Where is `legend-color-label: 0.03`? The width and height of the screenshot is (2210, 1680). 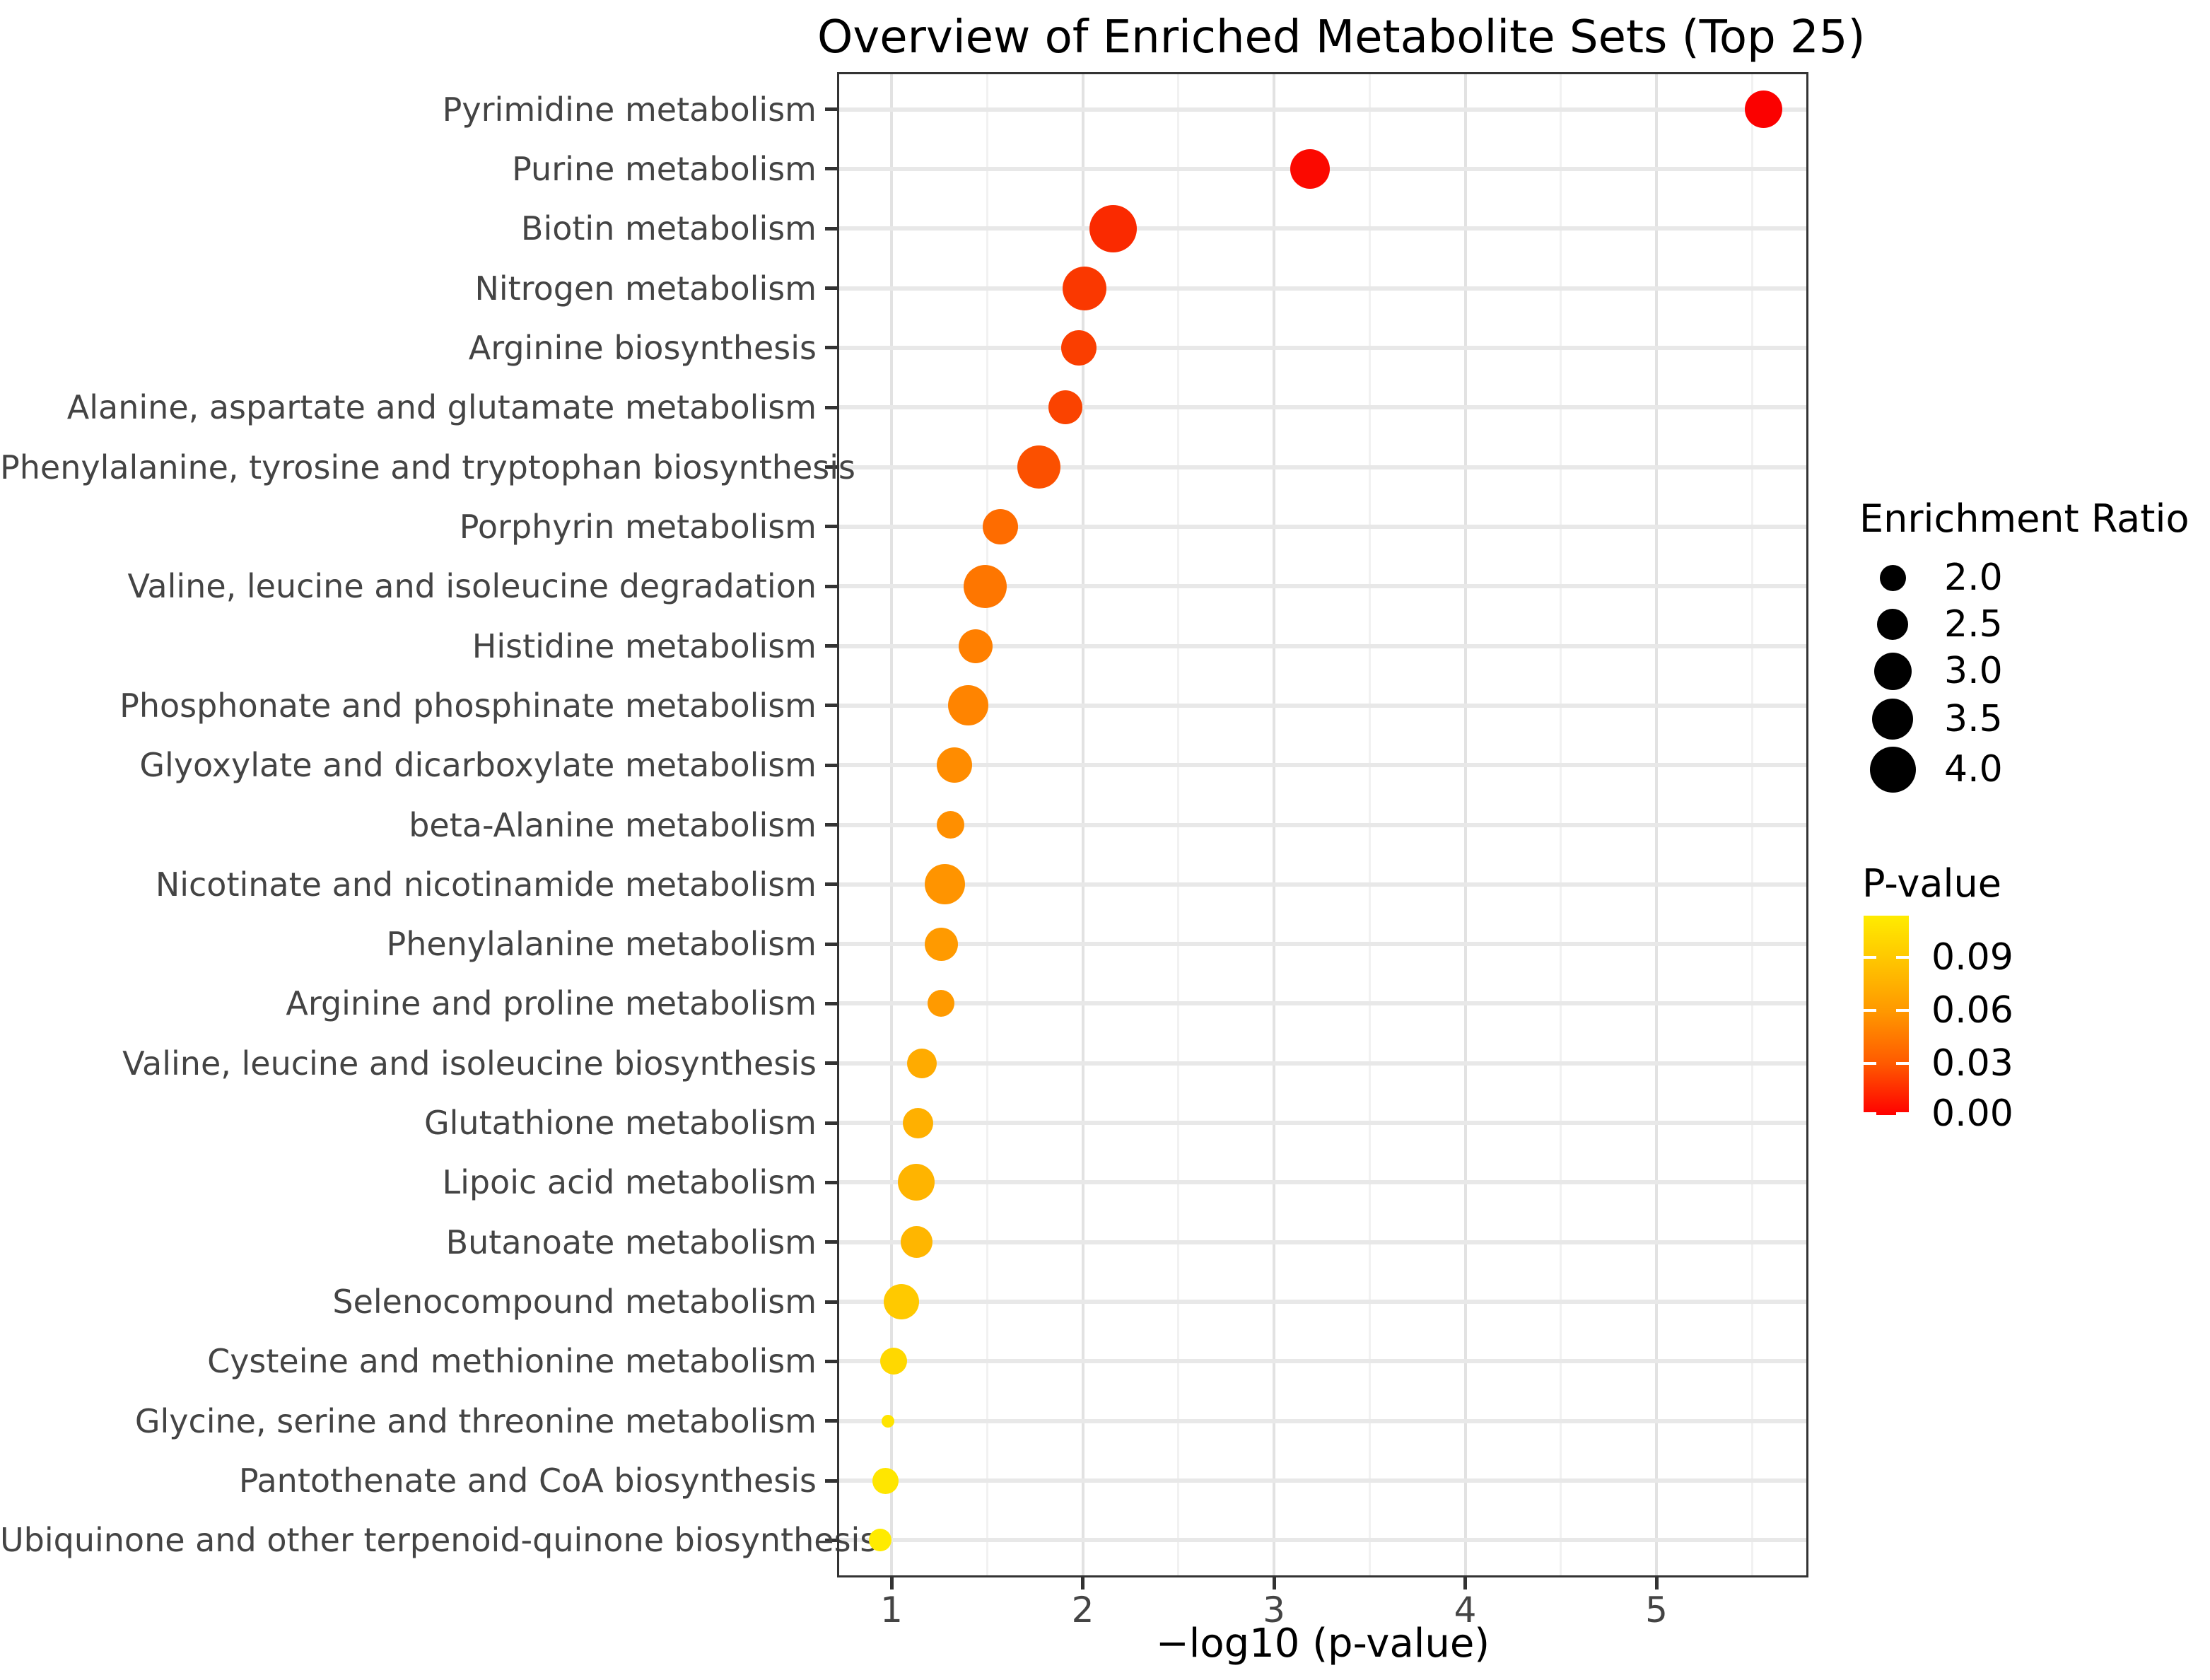
legend-color-label: 0.03 is located at coordinates (1972, 1063).